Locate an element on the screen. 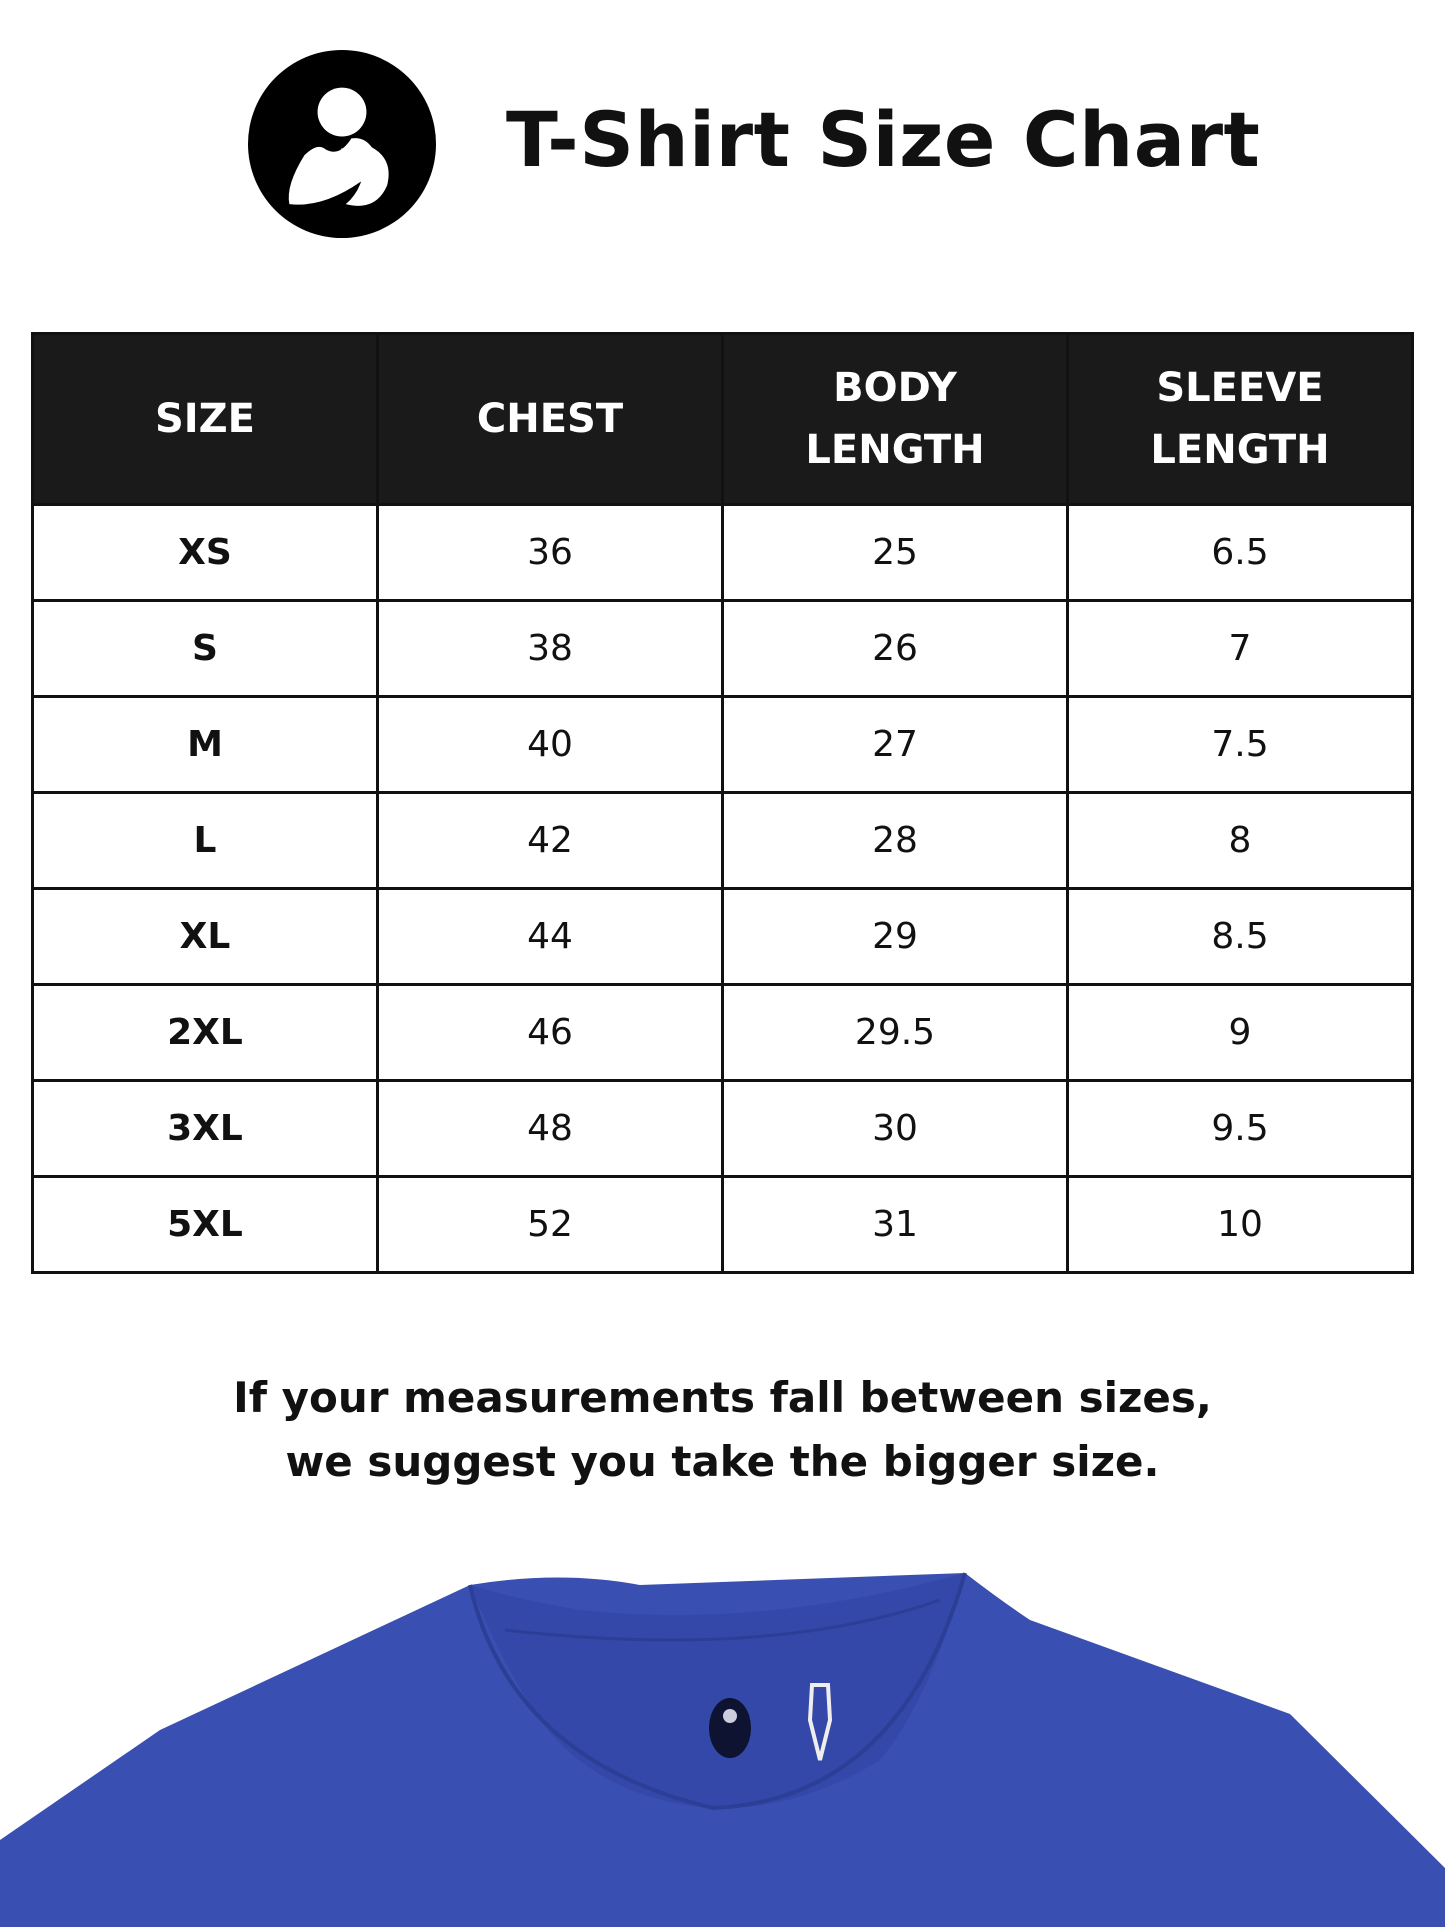 This screenshot has height=1927, width=1445. cell-size: XS is located at coordinates (205, 552).